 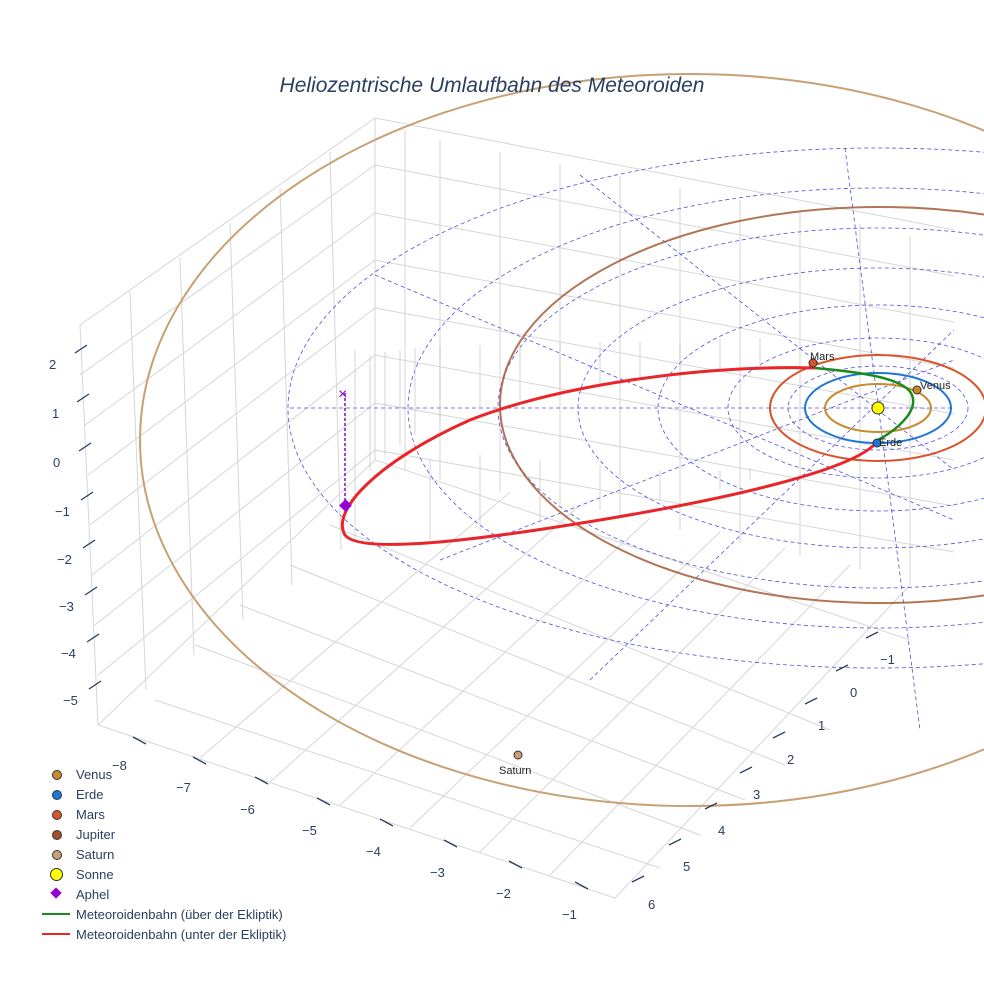 What do you see at coordinates (75, 526) in the screenshot?
I see `z-axis: 2 1 0 −1 −2 −3 −4 −5` at bounding box center [75, 526].